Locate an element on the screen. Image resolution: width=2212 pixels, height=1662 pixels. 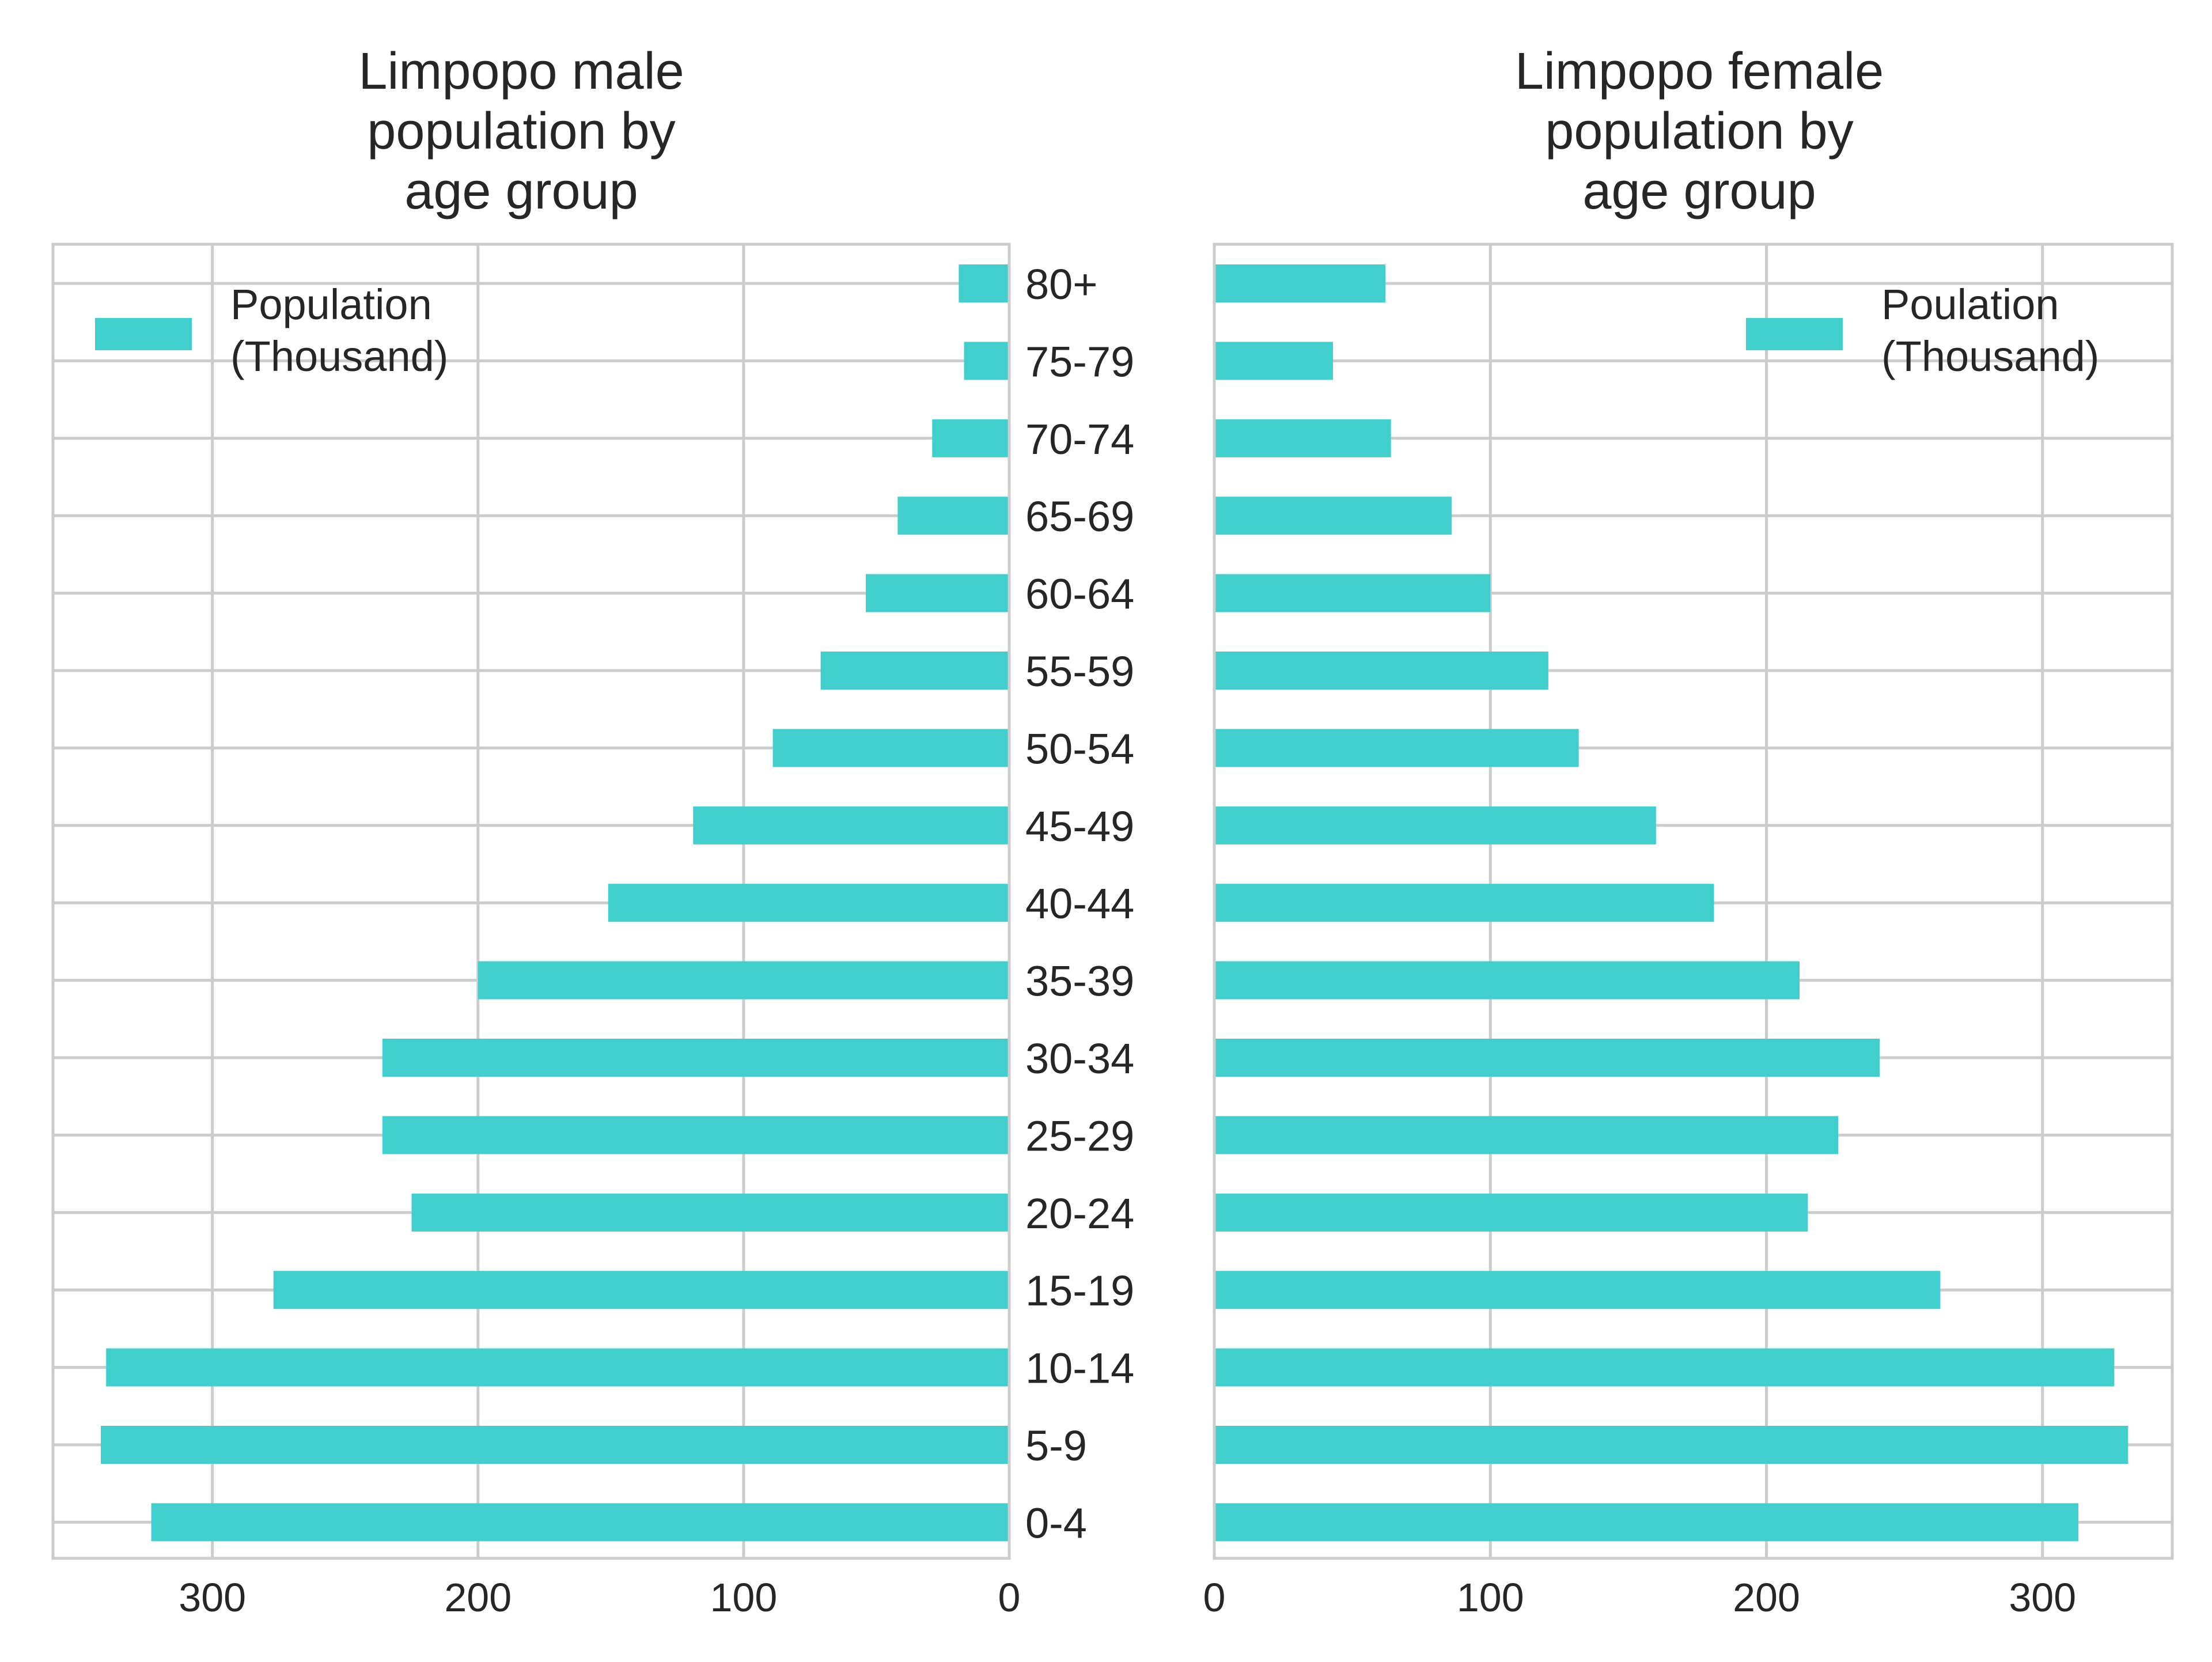
female-chart-title: Limpopo female population by age group is located at coordinates (1699, 131).